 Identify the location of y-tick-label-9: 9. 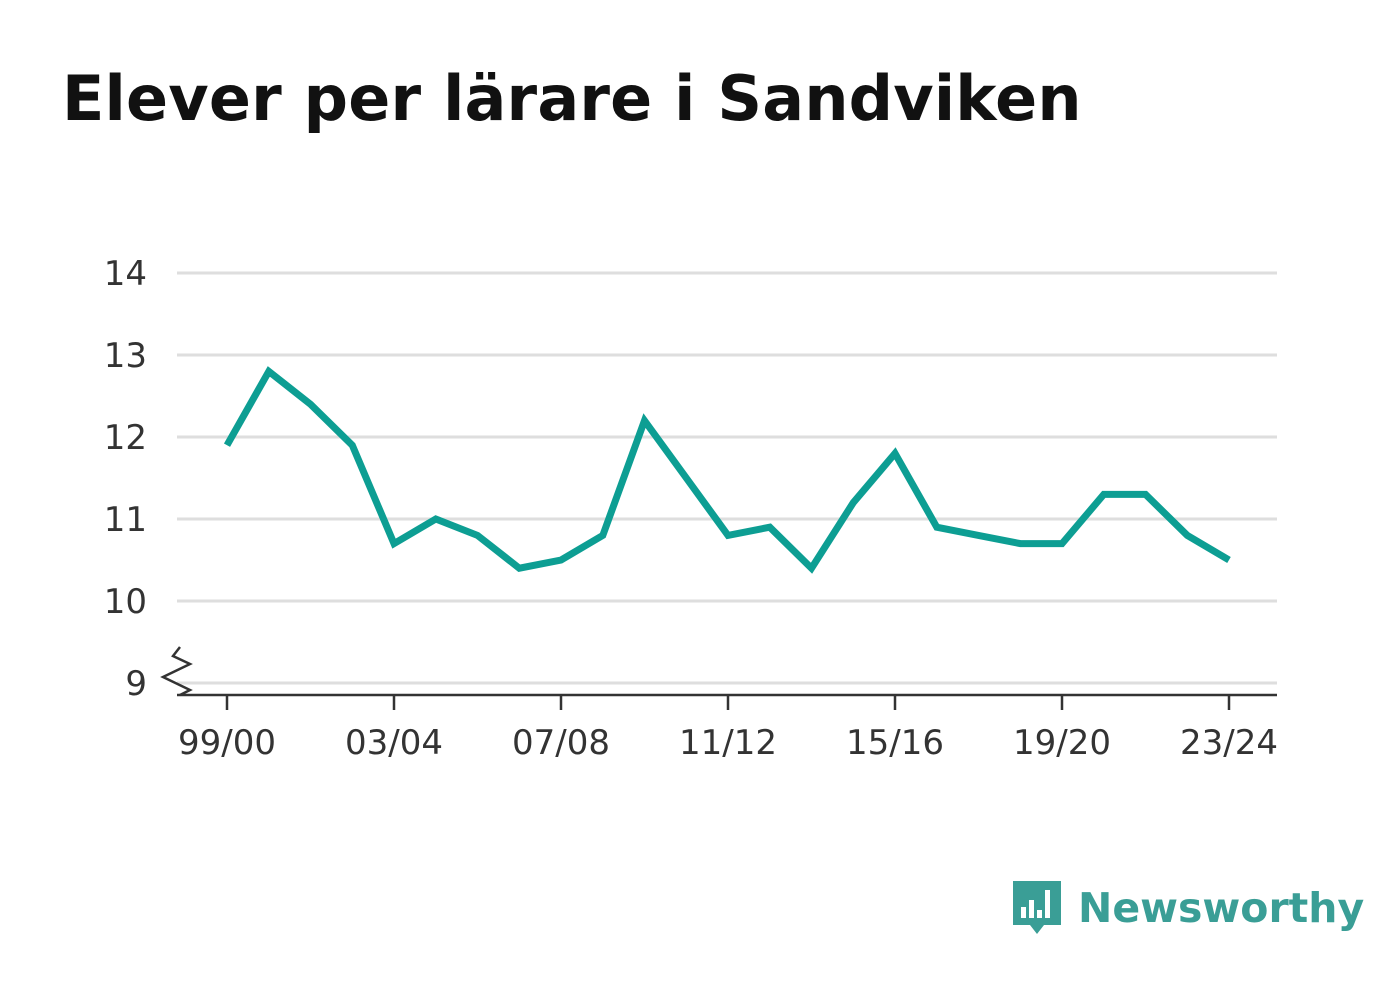
(136, 684).